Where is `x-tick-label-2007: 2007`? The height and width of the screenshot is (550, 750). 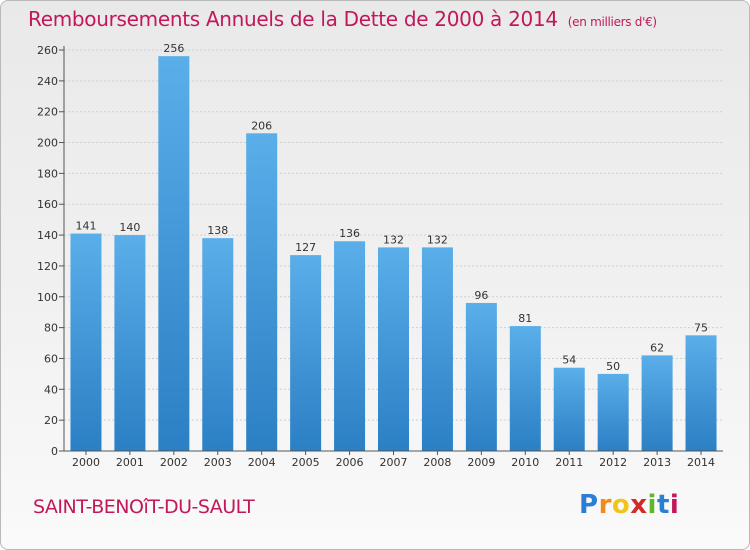
x-tick-label-2007: 2007 is located at coordinates (394, 462).